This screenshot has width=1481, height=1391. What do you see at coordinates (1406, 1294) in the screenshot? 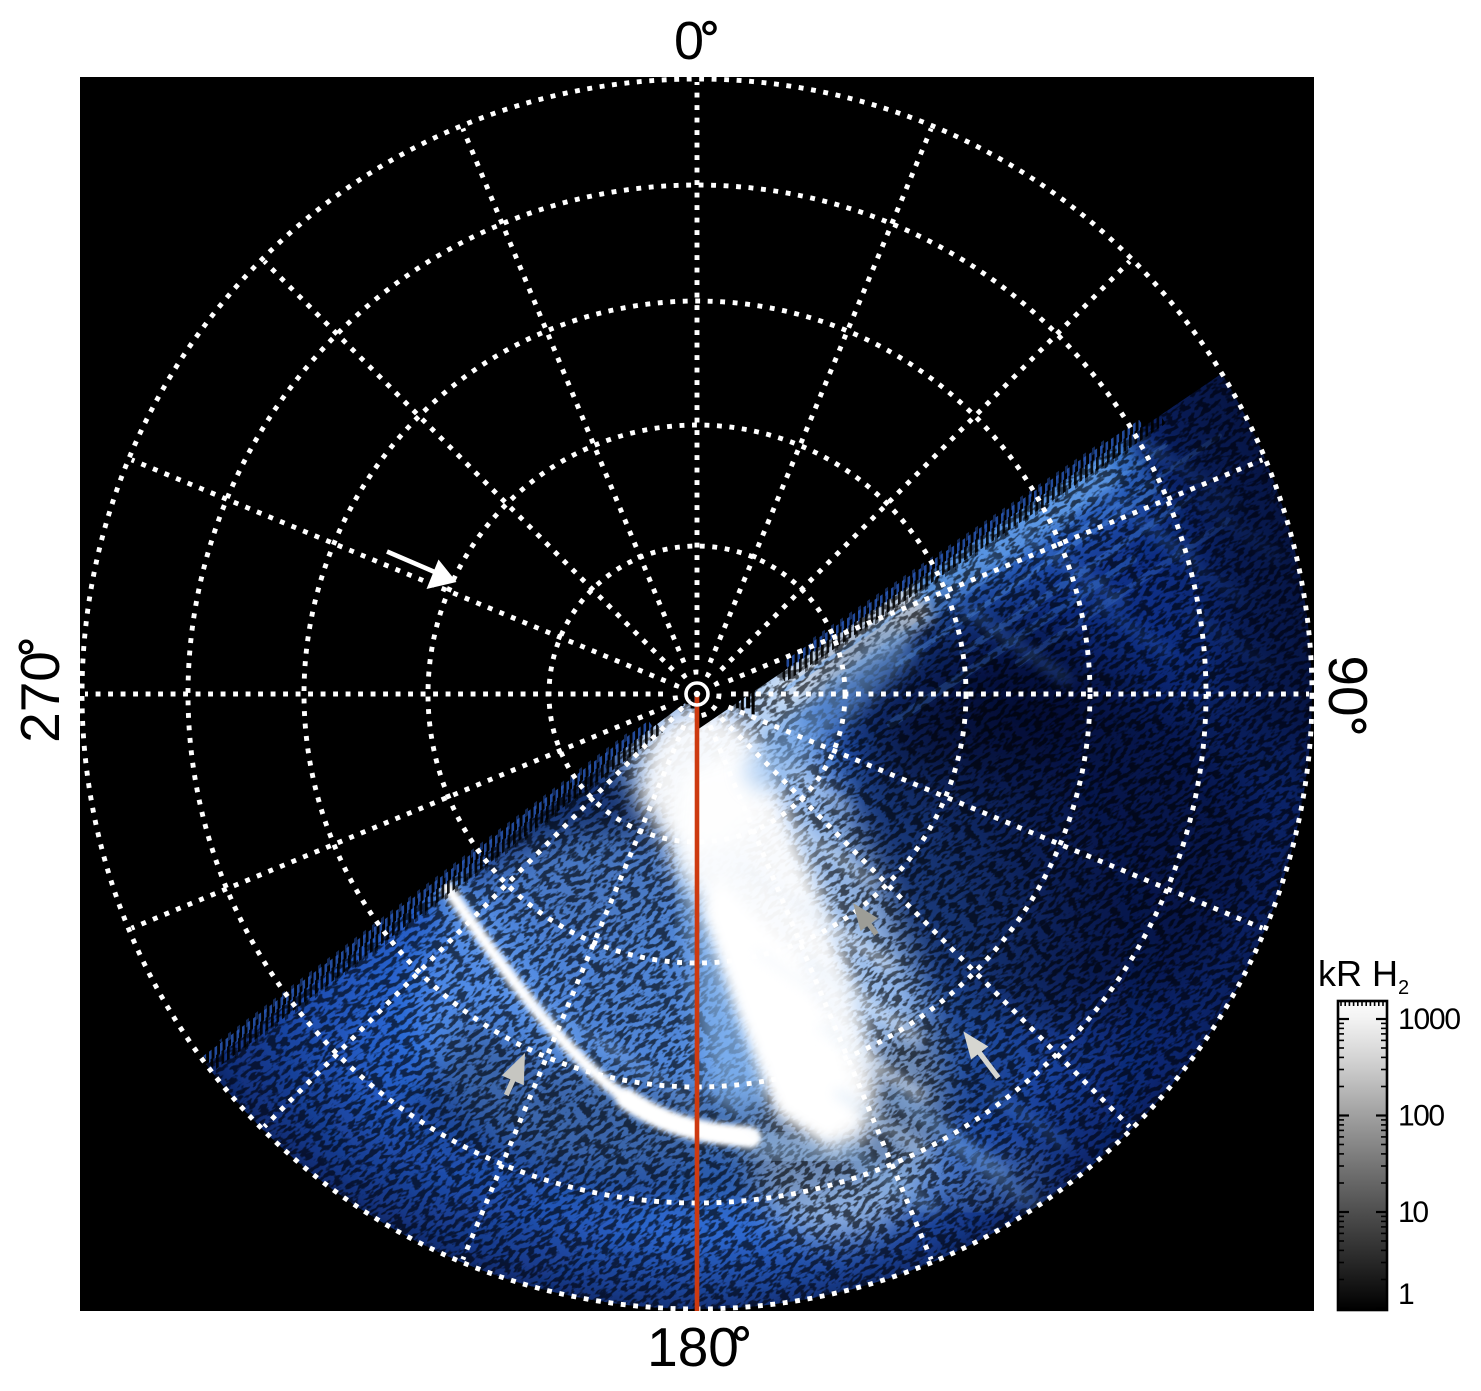
I see `svg-text: 1` at bounding box center [1406, 1294].